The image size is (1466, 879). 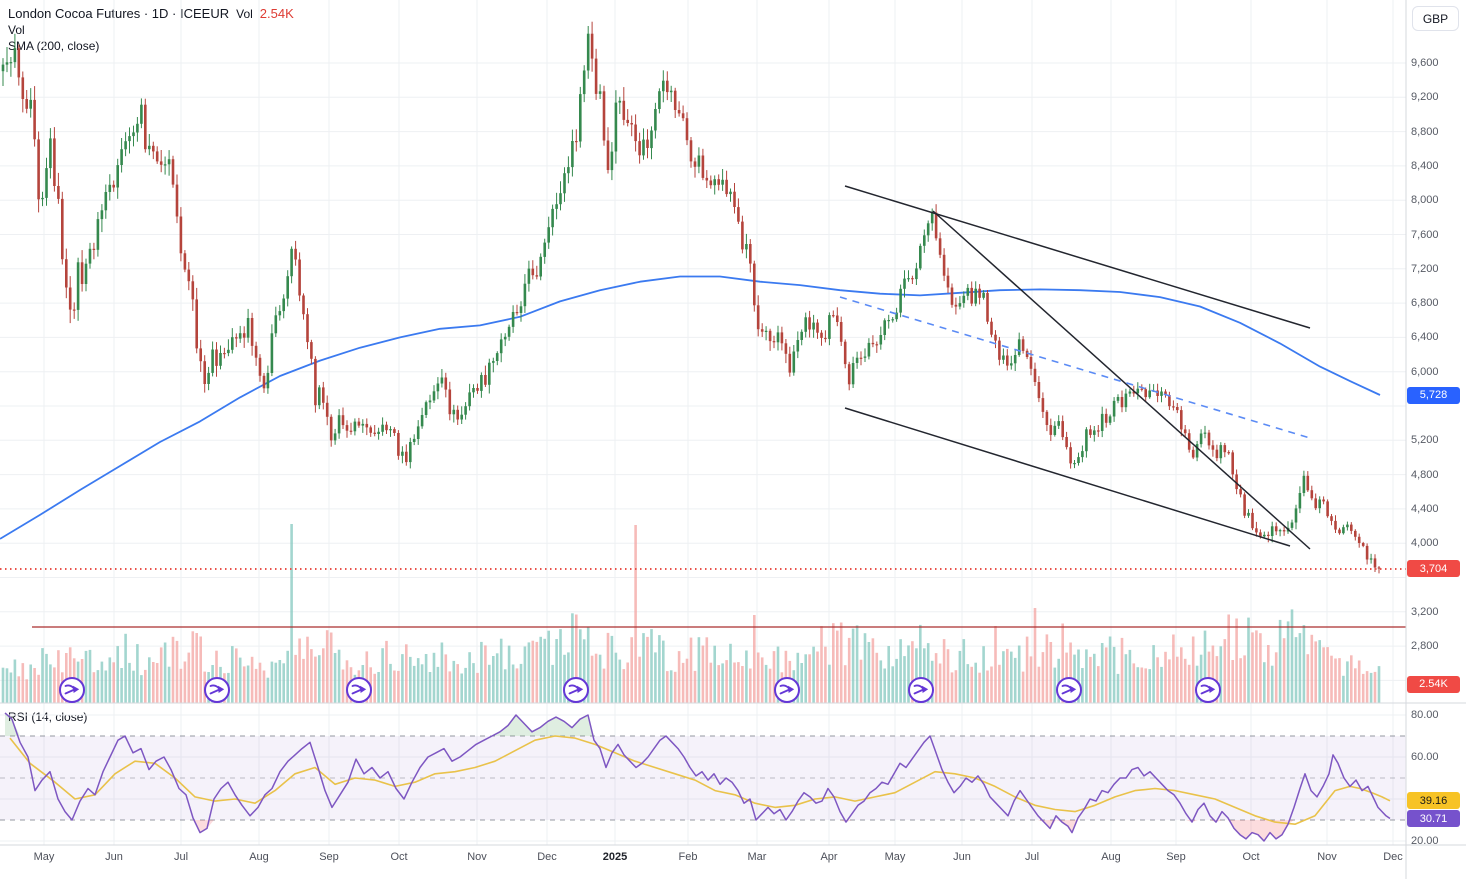 I want to click on currency-toggle-button: GBP, so click(x=1435, y=18).